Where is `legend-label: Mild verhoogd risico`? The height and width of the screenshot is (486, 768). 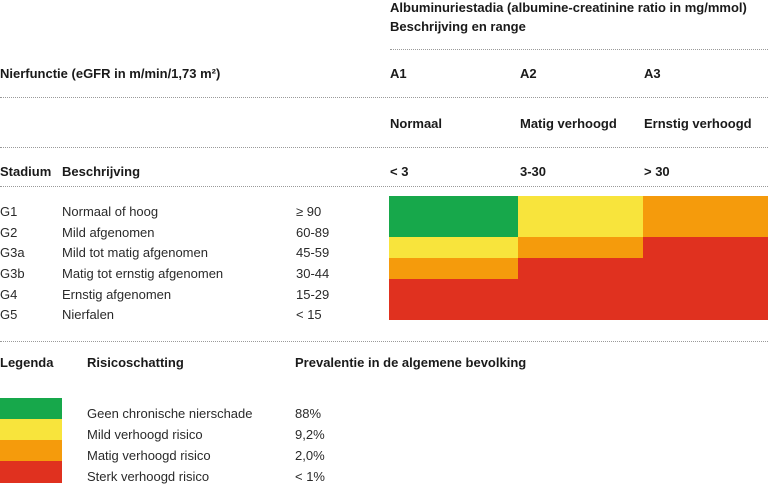
legend-label: Mild verhoogd risico is located at coordinates (145, 434).